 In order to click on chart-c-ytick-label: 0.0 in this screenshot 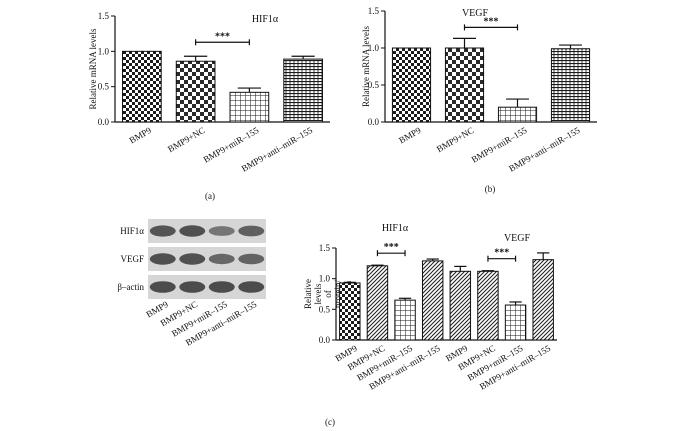, I will do `click(325, 340)`.